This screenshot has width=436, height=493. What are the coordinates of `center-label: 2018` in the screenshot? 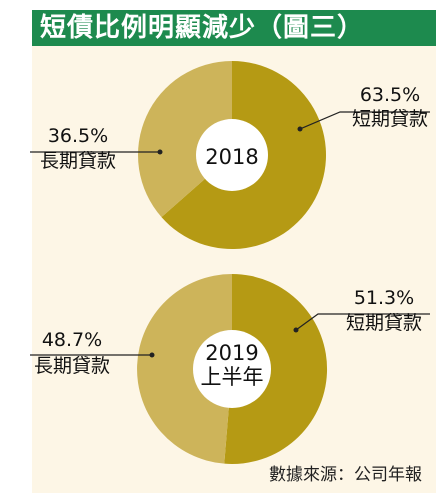 It's located at (231, 157).